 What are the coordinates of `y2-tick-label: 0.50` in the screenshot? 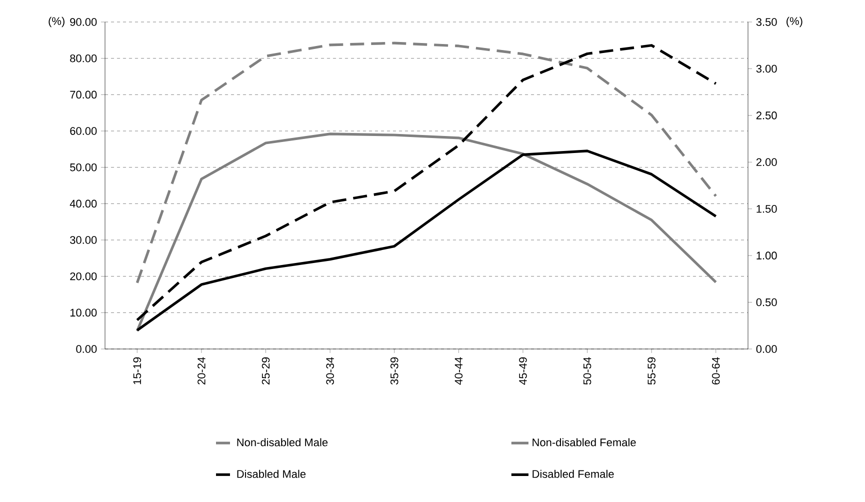 It's located at (766, 302).